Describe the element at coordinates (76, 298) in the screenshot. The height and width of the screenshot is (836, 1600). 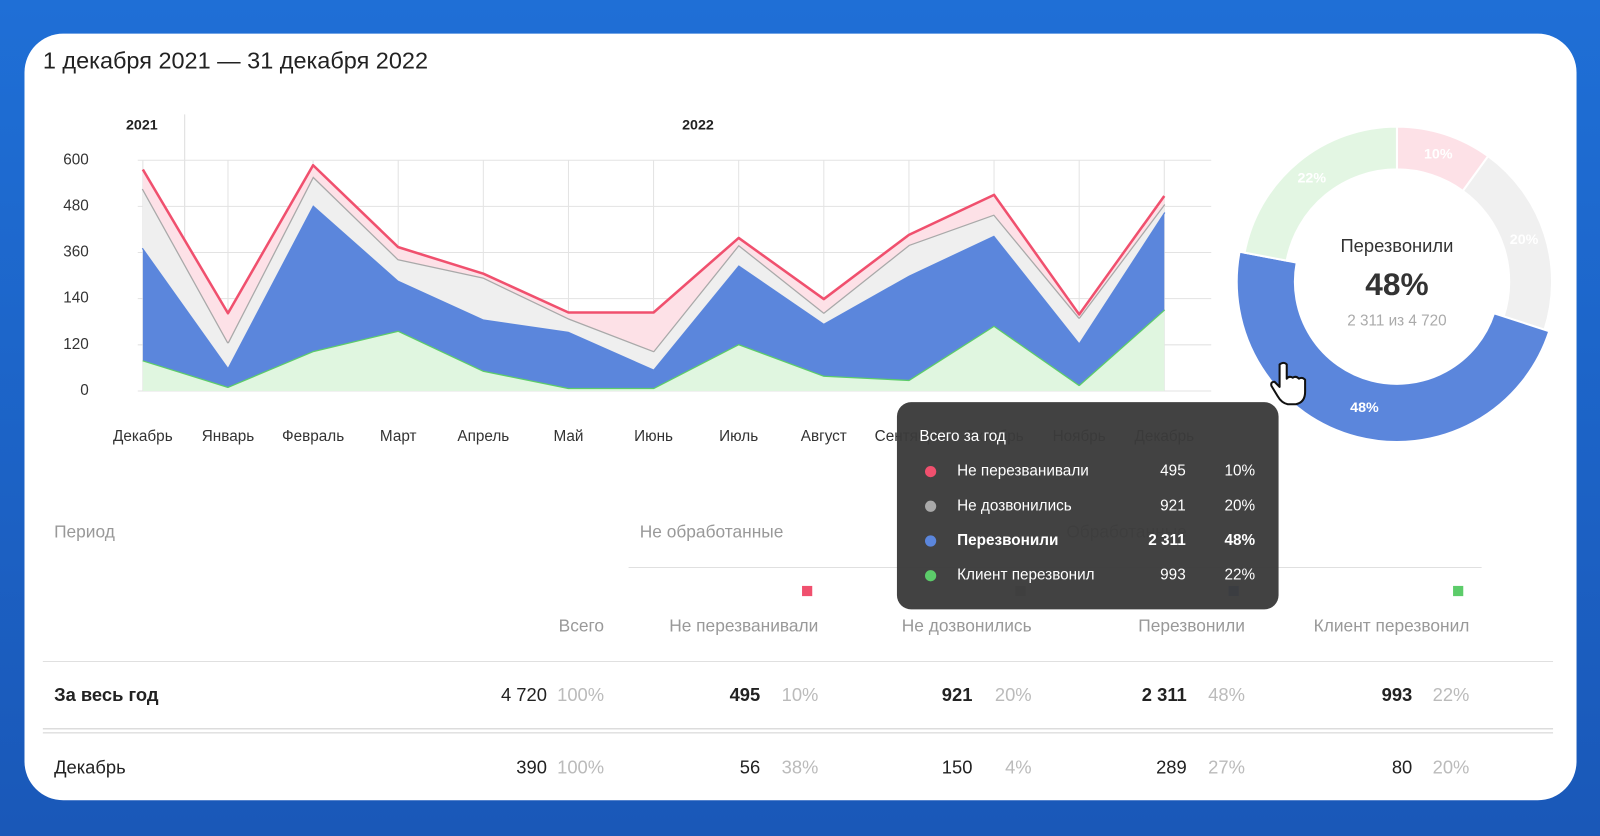
I see `y-tick-label: 140` at that location.